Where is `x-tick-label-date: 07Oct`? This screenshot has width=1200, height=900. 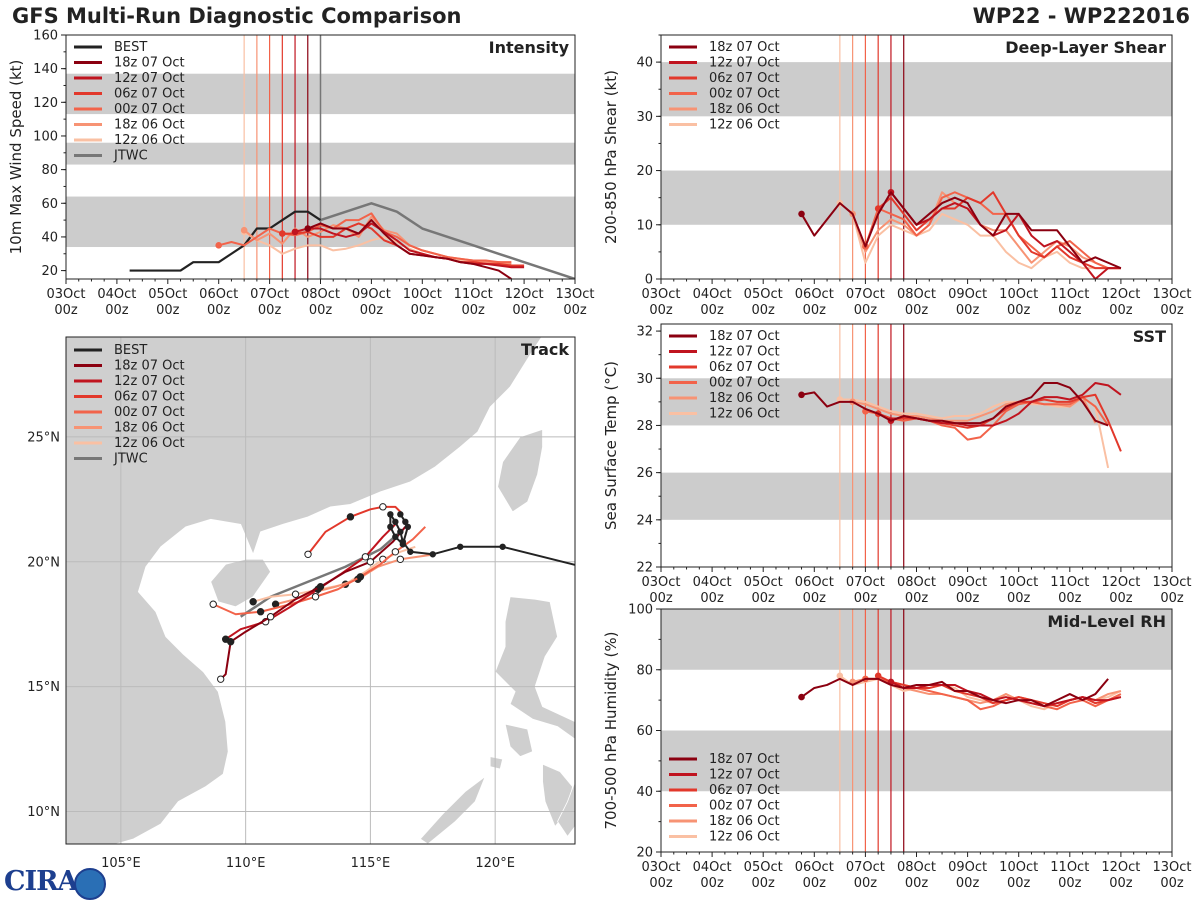 x-tick-label-date: 07Oct is located at coordinates (865, 582).